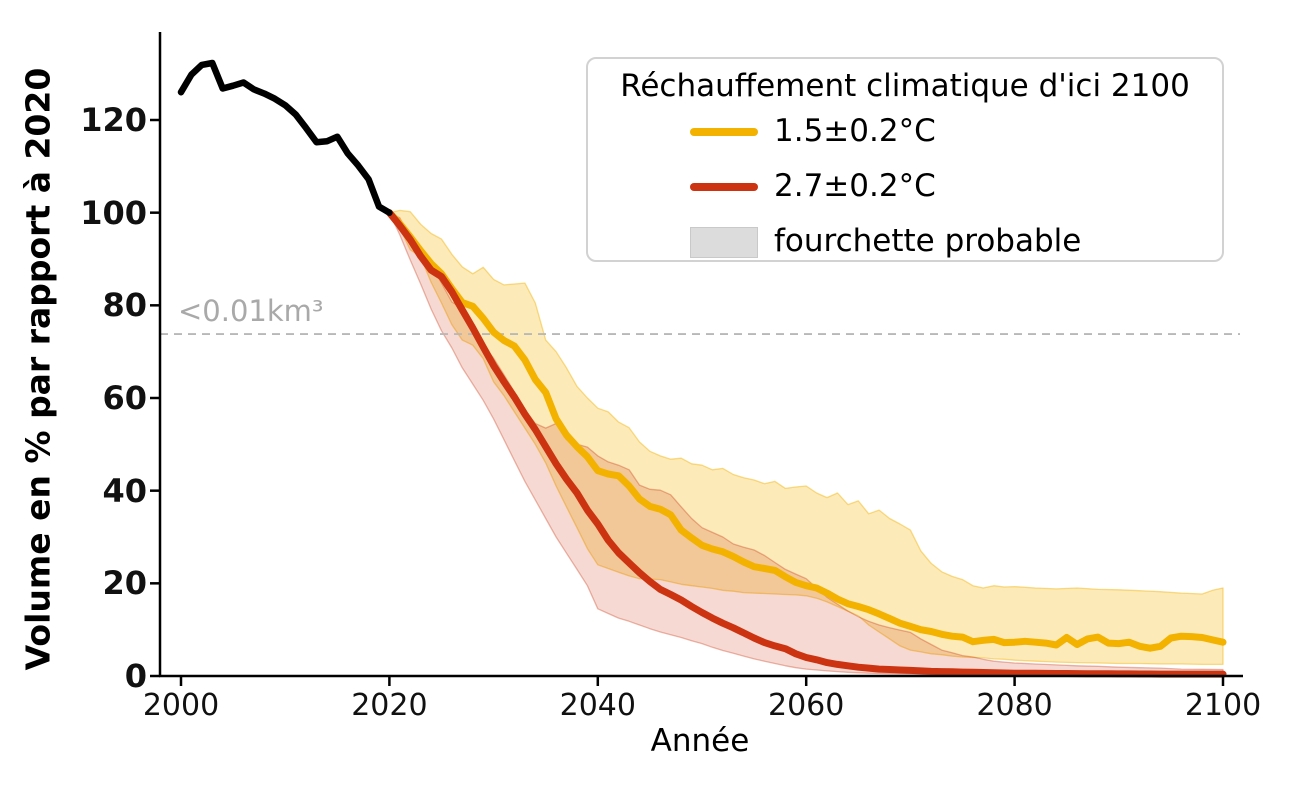  I want to click on x-axis-title: Année, so click(700, 741).